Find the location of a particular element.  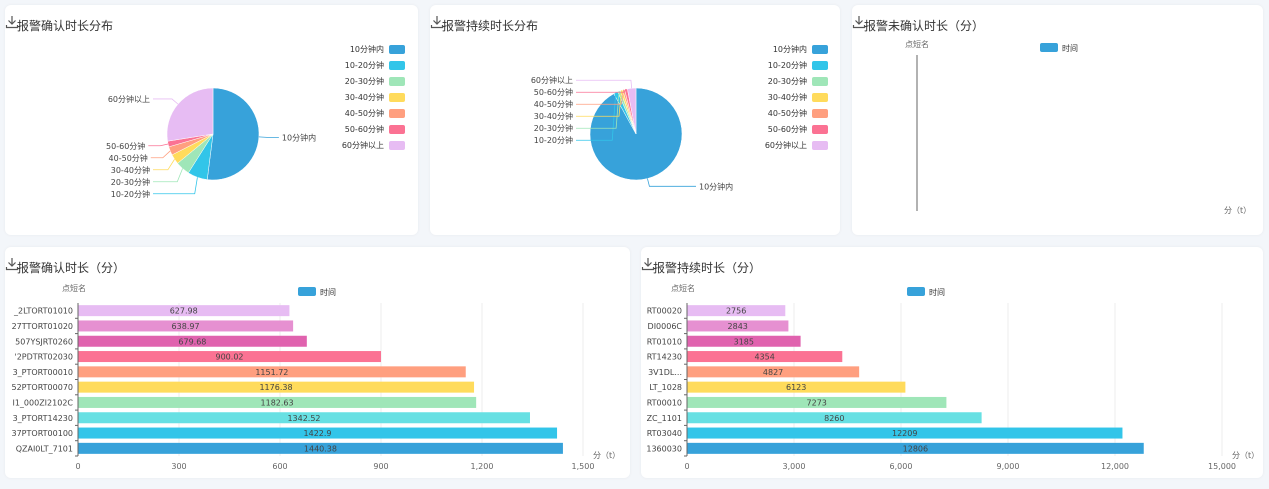

bar-value-label: 900.02 is located at coordinates (230, 357).